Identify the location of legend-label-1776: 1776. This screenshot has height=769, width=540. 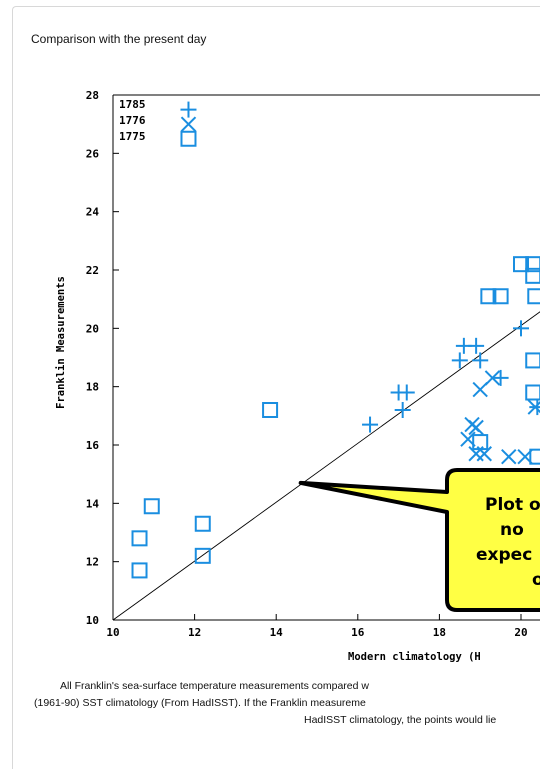
(132, 120).